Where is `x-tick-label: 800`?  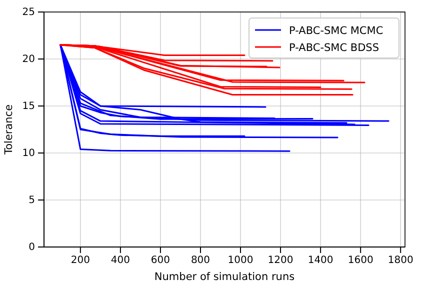 x-tick-label: 800 is located at coordinates (200, 260).